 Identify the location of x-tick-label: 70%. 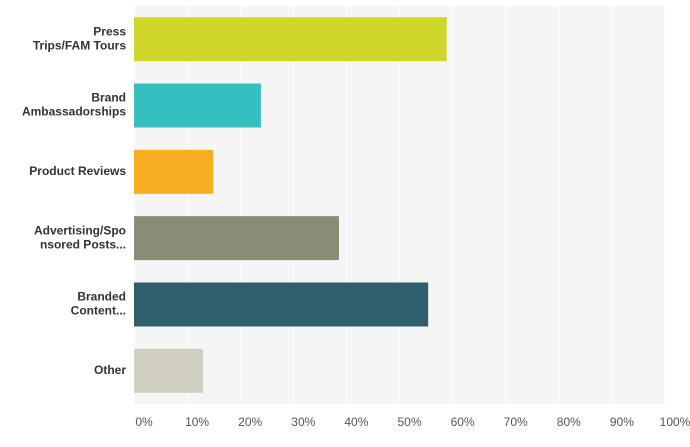
(516, 422).